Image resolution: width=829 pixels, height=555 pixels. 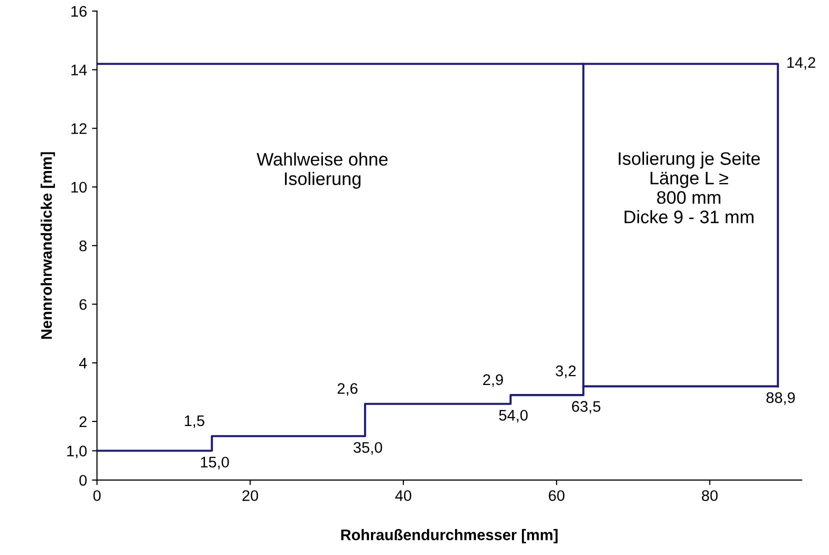 What do you see at coordinates (79, 187) in the screenshot?
I see `y-tick-label: 10` at bounding box center [79, 187].